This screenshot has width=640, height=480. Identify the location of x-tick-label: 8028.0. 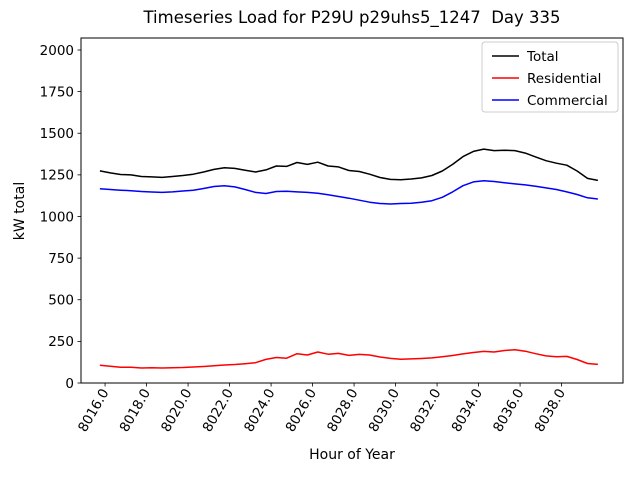
(342, 410).